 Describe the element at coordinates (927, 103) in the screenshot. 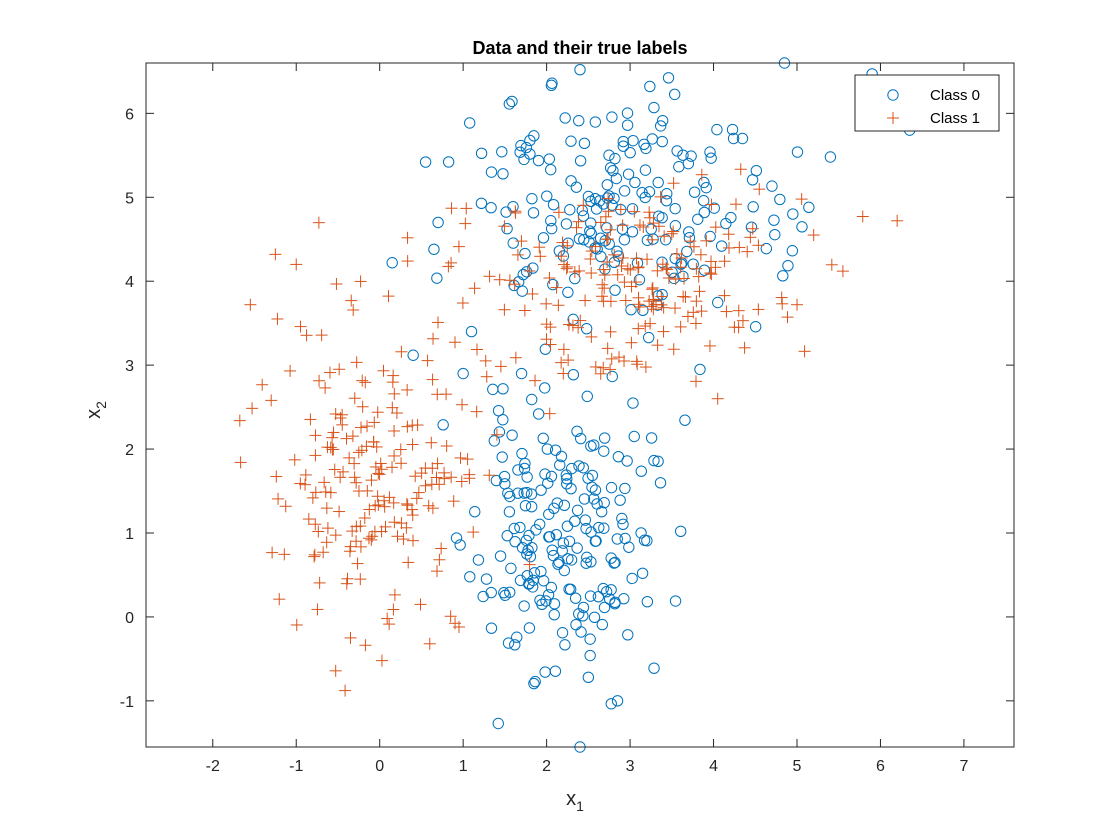

I see `legend: Class 0 Class 1` at that location.